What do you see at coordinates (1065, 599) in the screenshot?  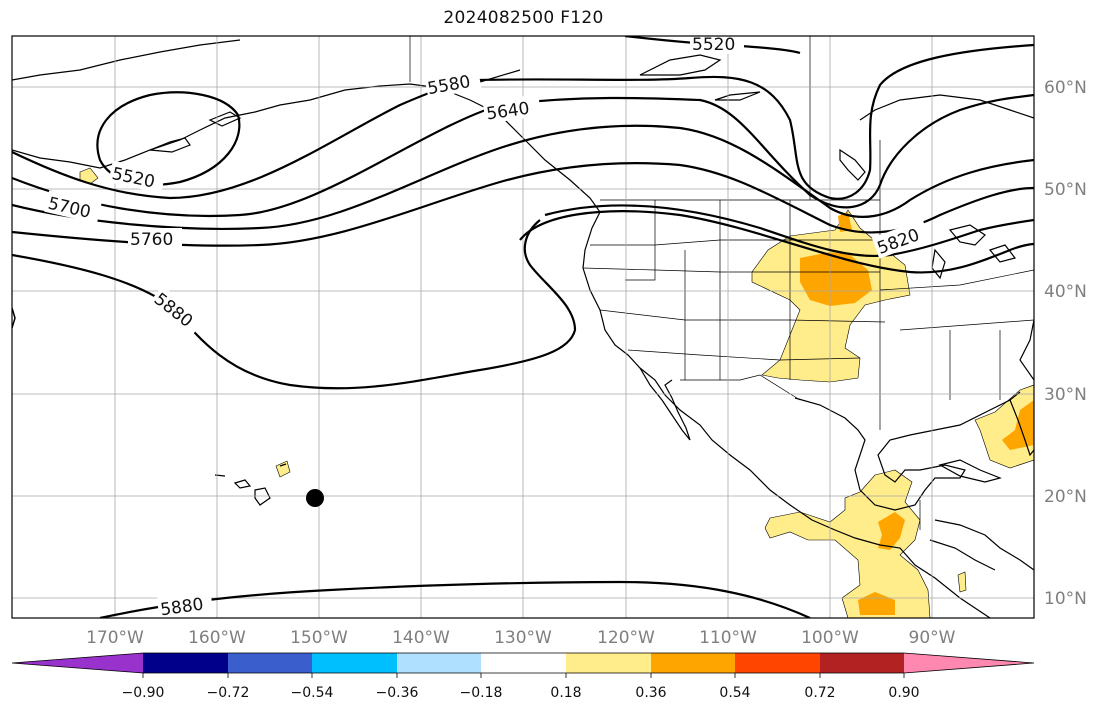 I see `lat-label: 10°N` at bounding box center [1065, 599].